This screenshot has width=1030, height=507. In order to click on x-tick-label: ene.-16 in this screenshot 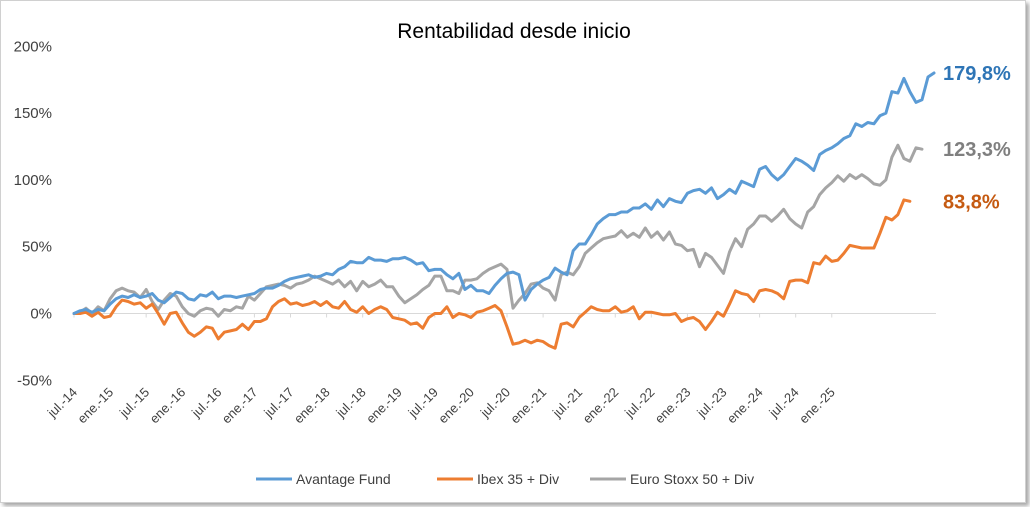, I will do `click(168, 406)`.